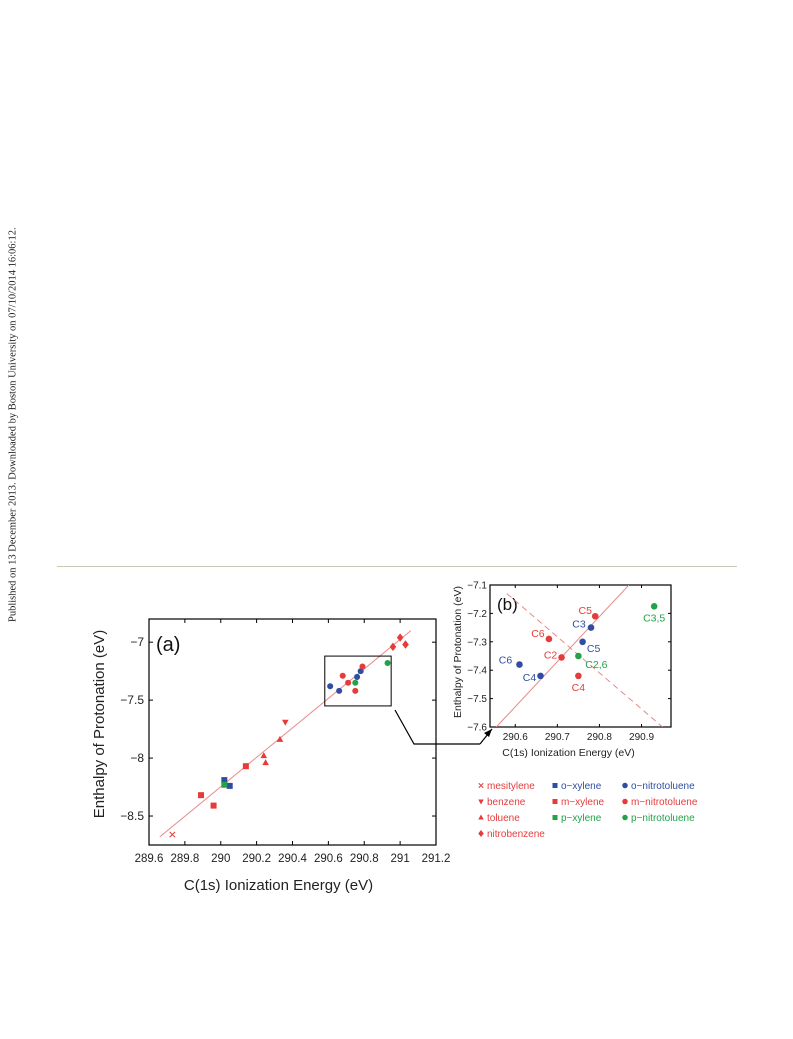  I want to click on legend-entry: toluene, so click(499, 818).